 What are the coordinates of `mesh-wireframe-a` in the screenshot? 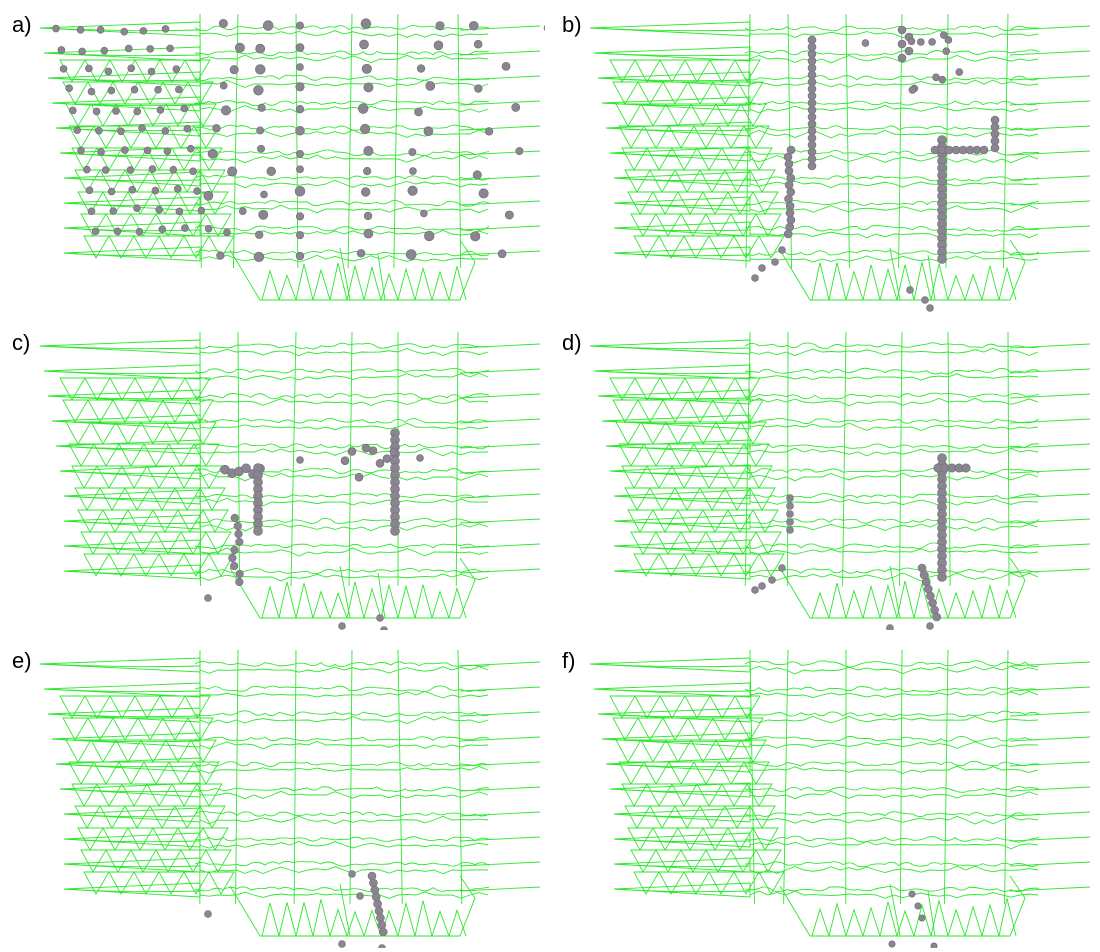 It's located at (292, 157).